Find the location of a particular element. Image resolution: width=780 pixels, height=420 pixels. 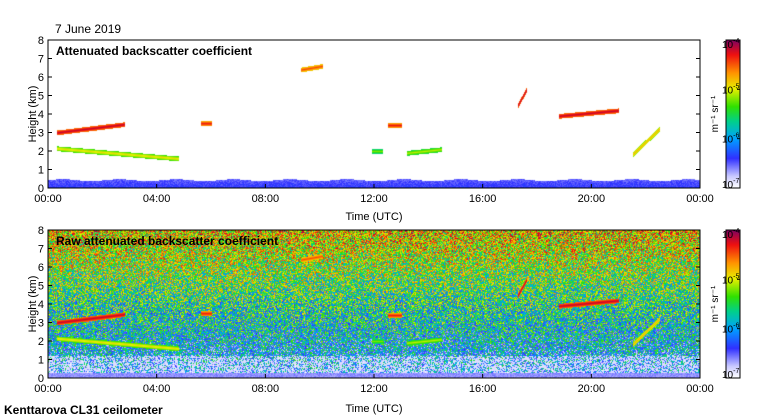

site-label: Kenttarova CL31 ceilometer is located at coordinates (83, 410).